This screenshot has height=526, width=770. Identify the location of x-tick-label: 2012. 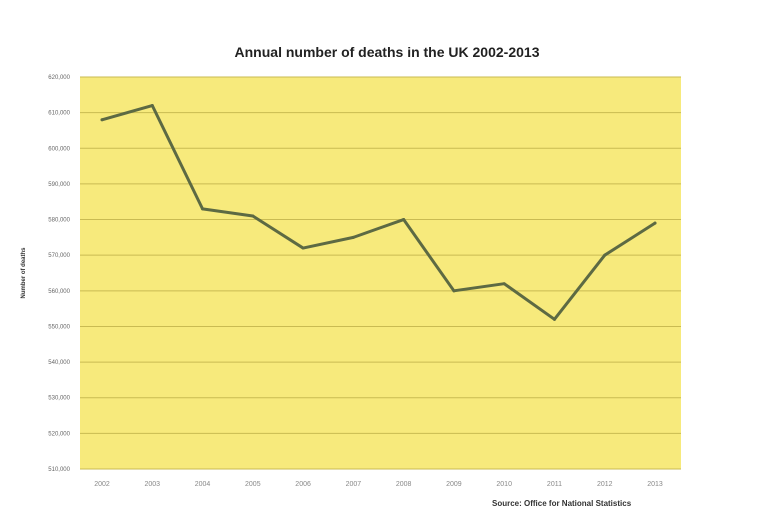
(605, 484).